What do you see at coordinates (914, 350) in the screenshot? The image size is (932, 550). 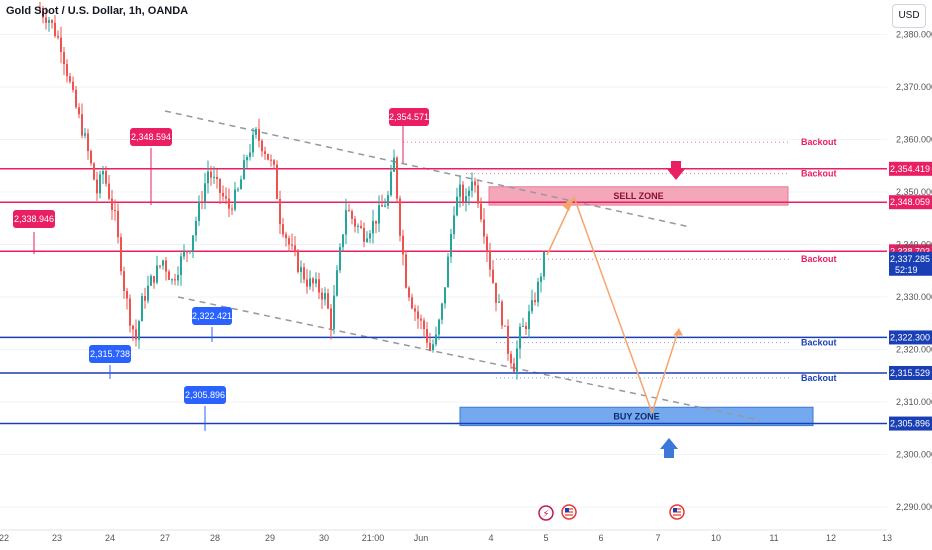 I see `y-tick-label: 2,320.000` at bounding box center [914, 350].